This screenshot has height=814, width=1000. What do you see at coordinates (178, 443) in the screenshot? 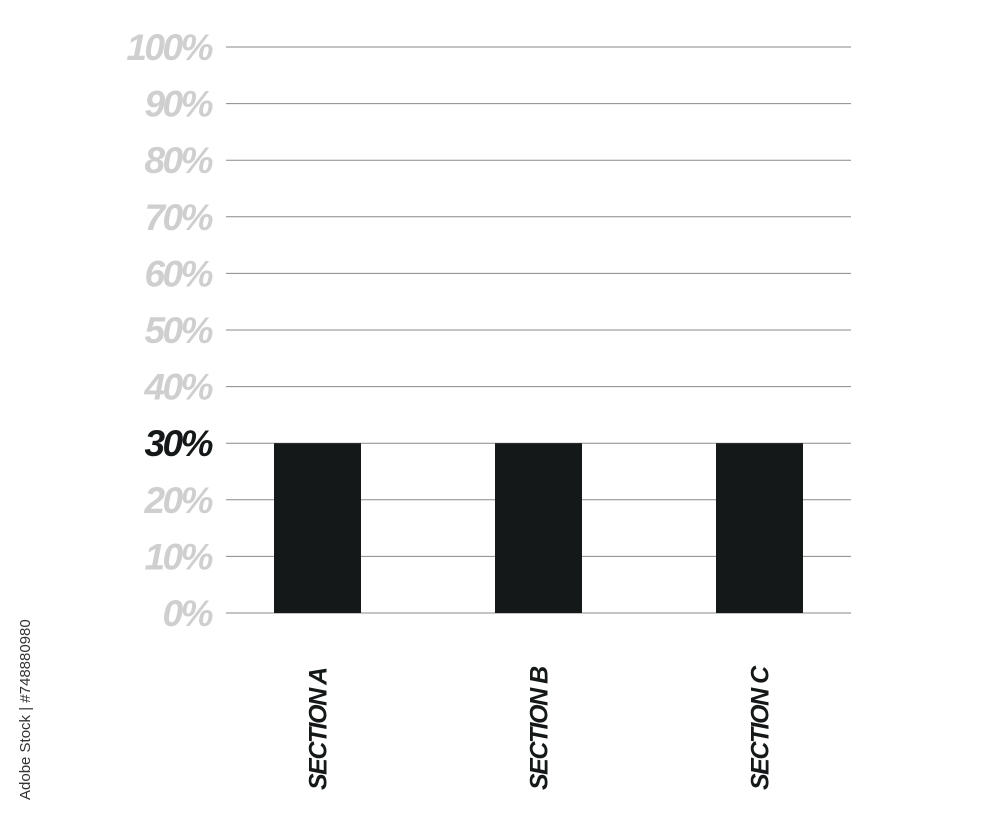
I see `y-tick-label: 30%` at bounding box center [178, 443].